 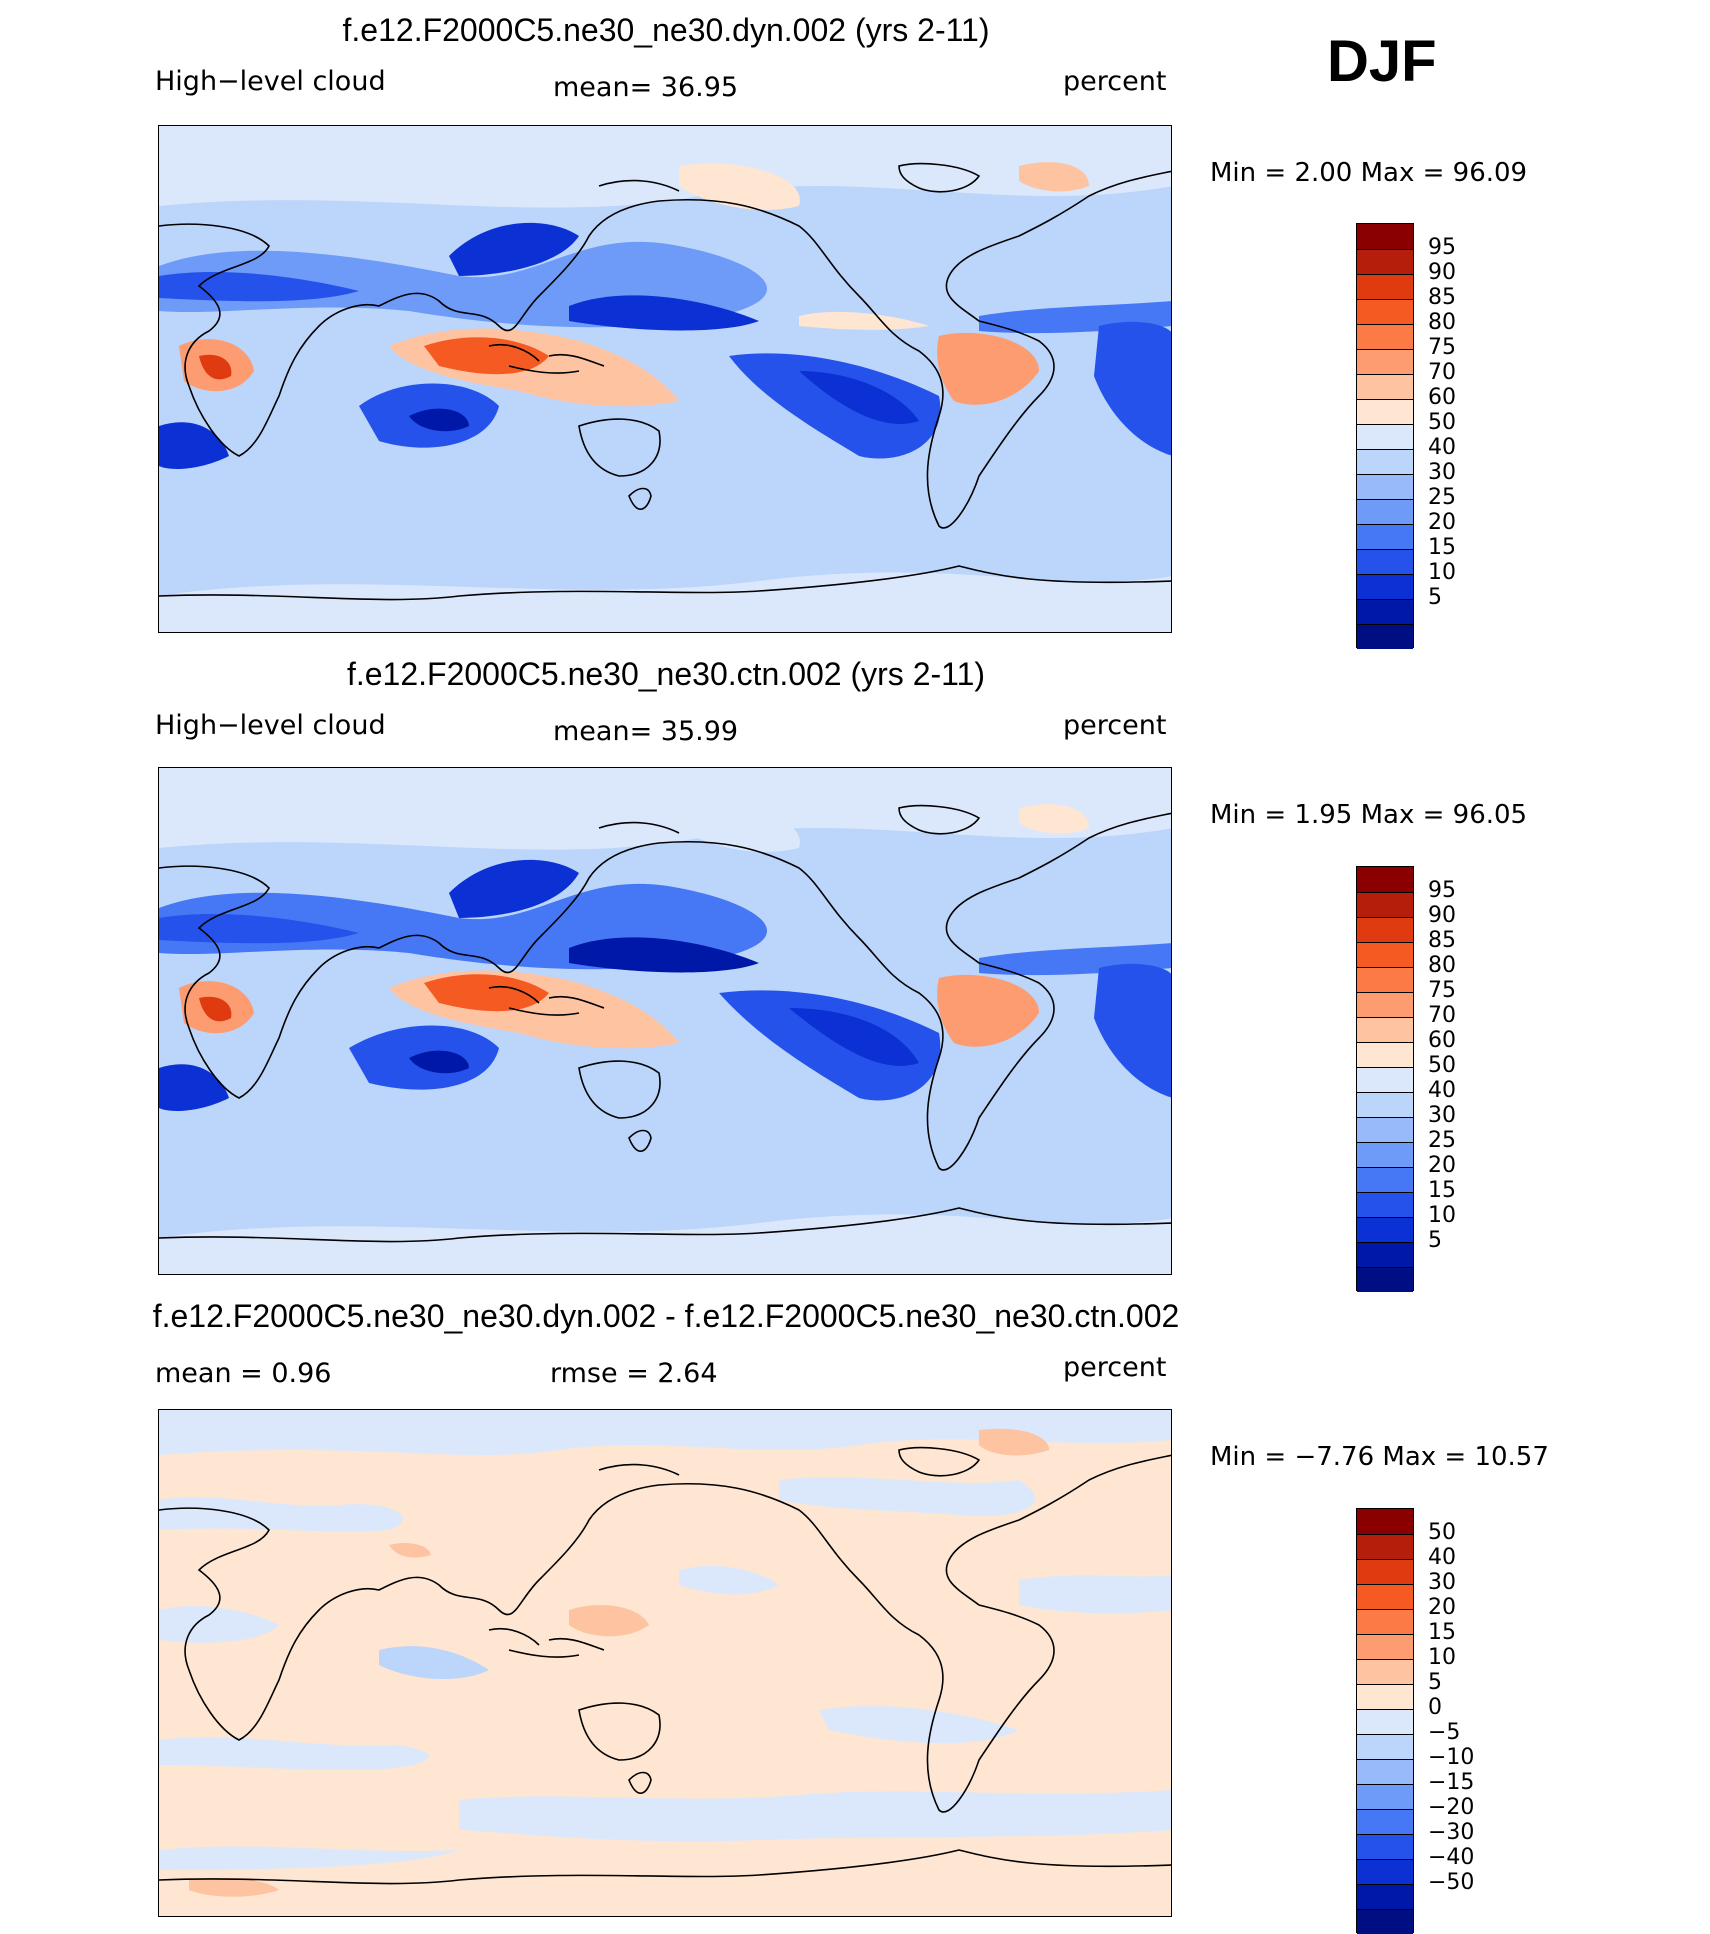 What do you see at coordinates (243, 1373) in the screenshot?
I see `panel-3-mean-label: mean = 0.96` at bounding box center [243, 1373].